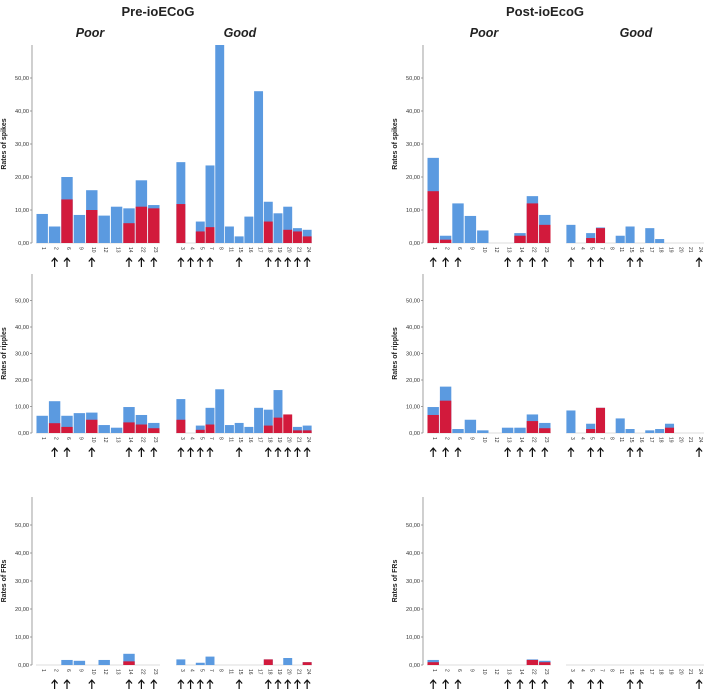 The height and width of the screenshot is (693, 708). I want to click on x-tick-label: 1, so click(434, 438).